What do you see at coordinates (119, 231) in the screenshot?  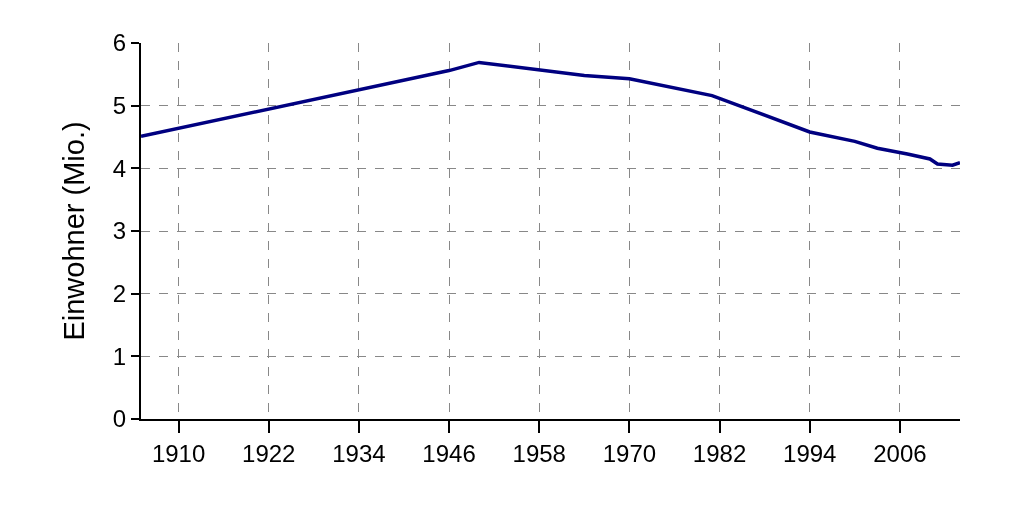 I see `y-tick-label: 3` at bounding box center [119, 231].